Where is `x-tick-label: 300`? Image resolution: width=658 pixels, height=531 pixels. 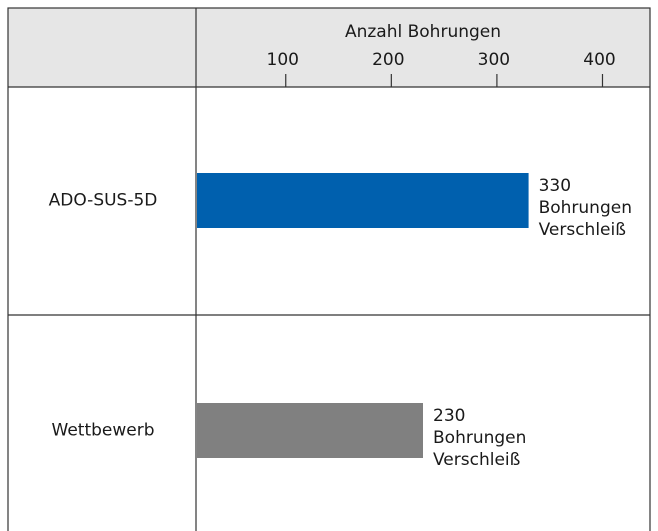 x-tick-label: 300 is located at coordinates (494, 60).